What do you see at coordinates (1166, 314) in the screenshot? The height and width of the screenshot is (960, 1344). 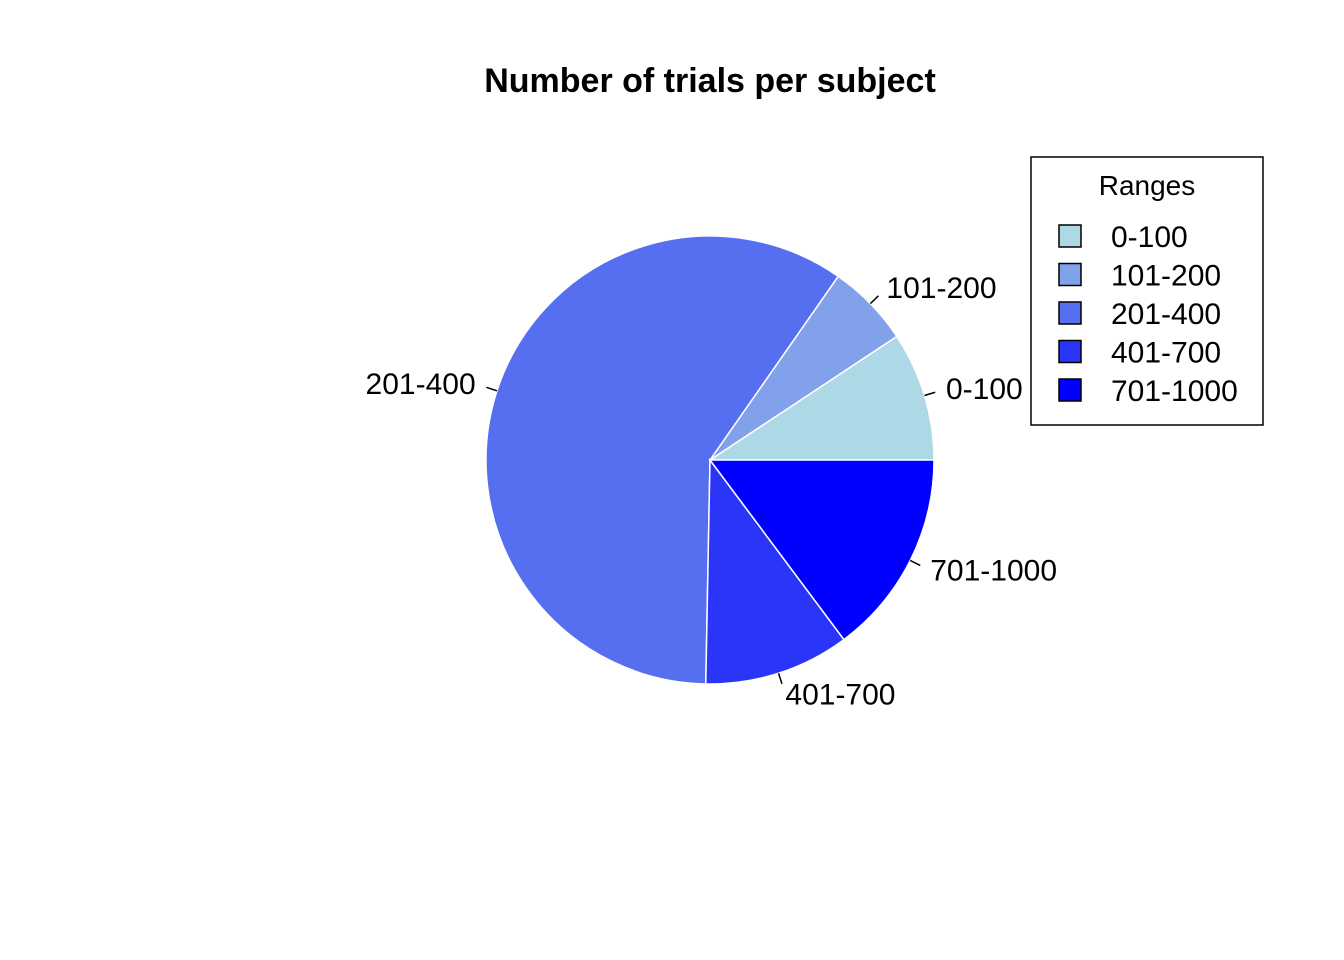 I see `legend-label-201-400: 201-400` at bounding box center [1166, 314].